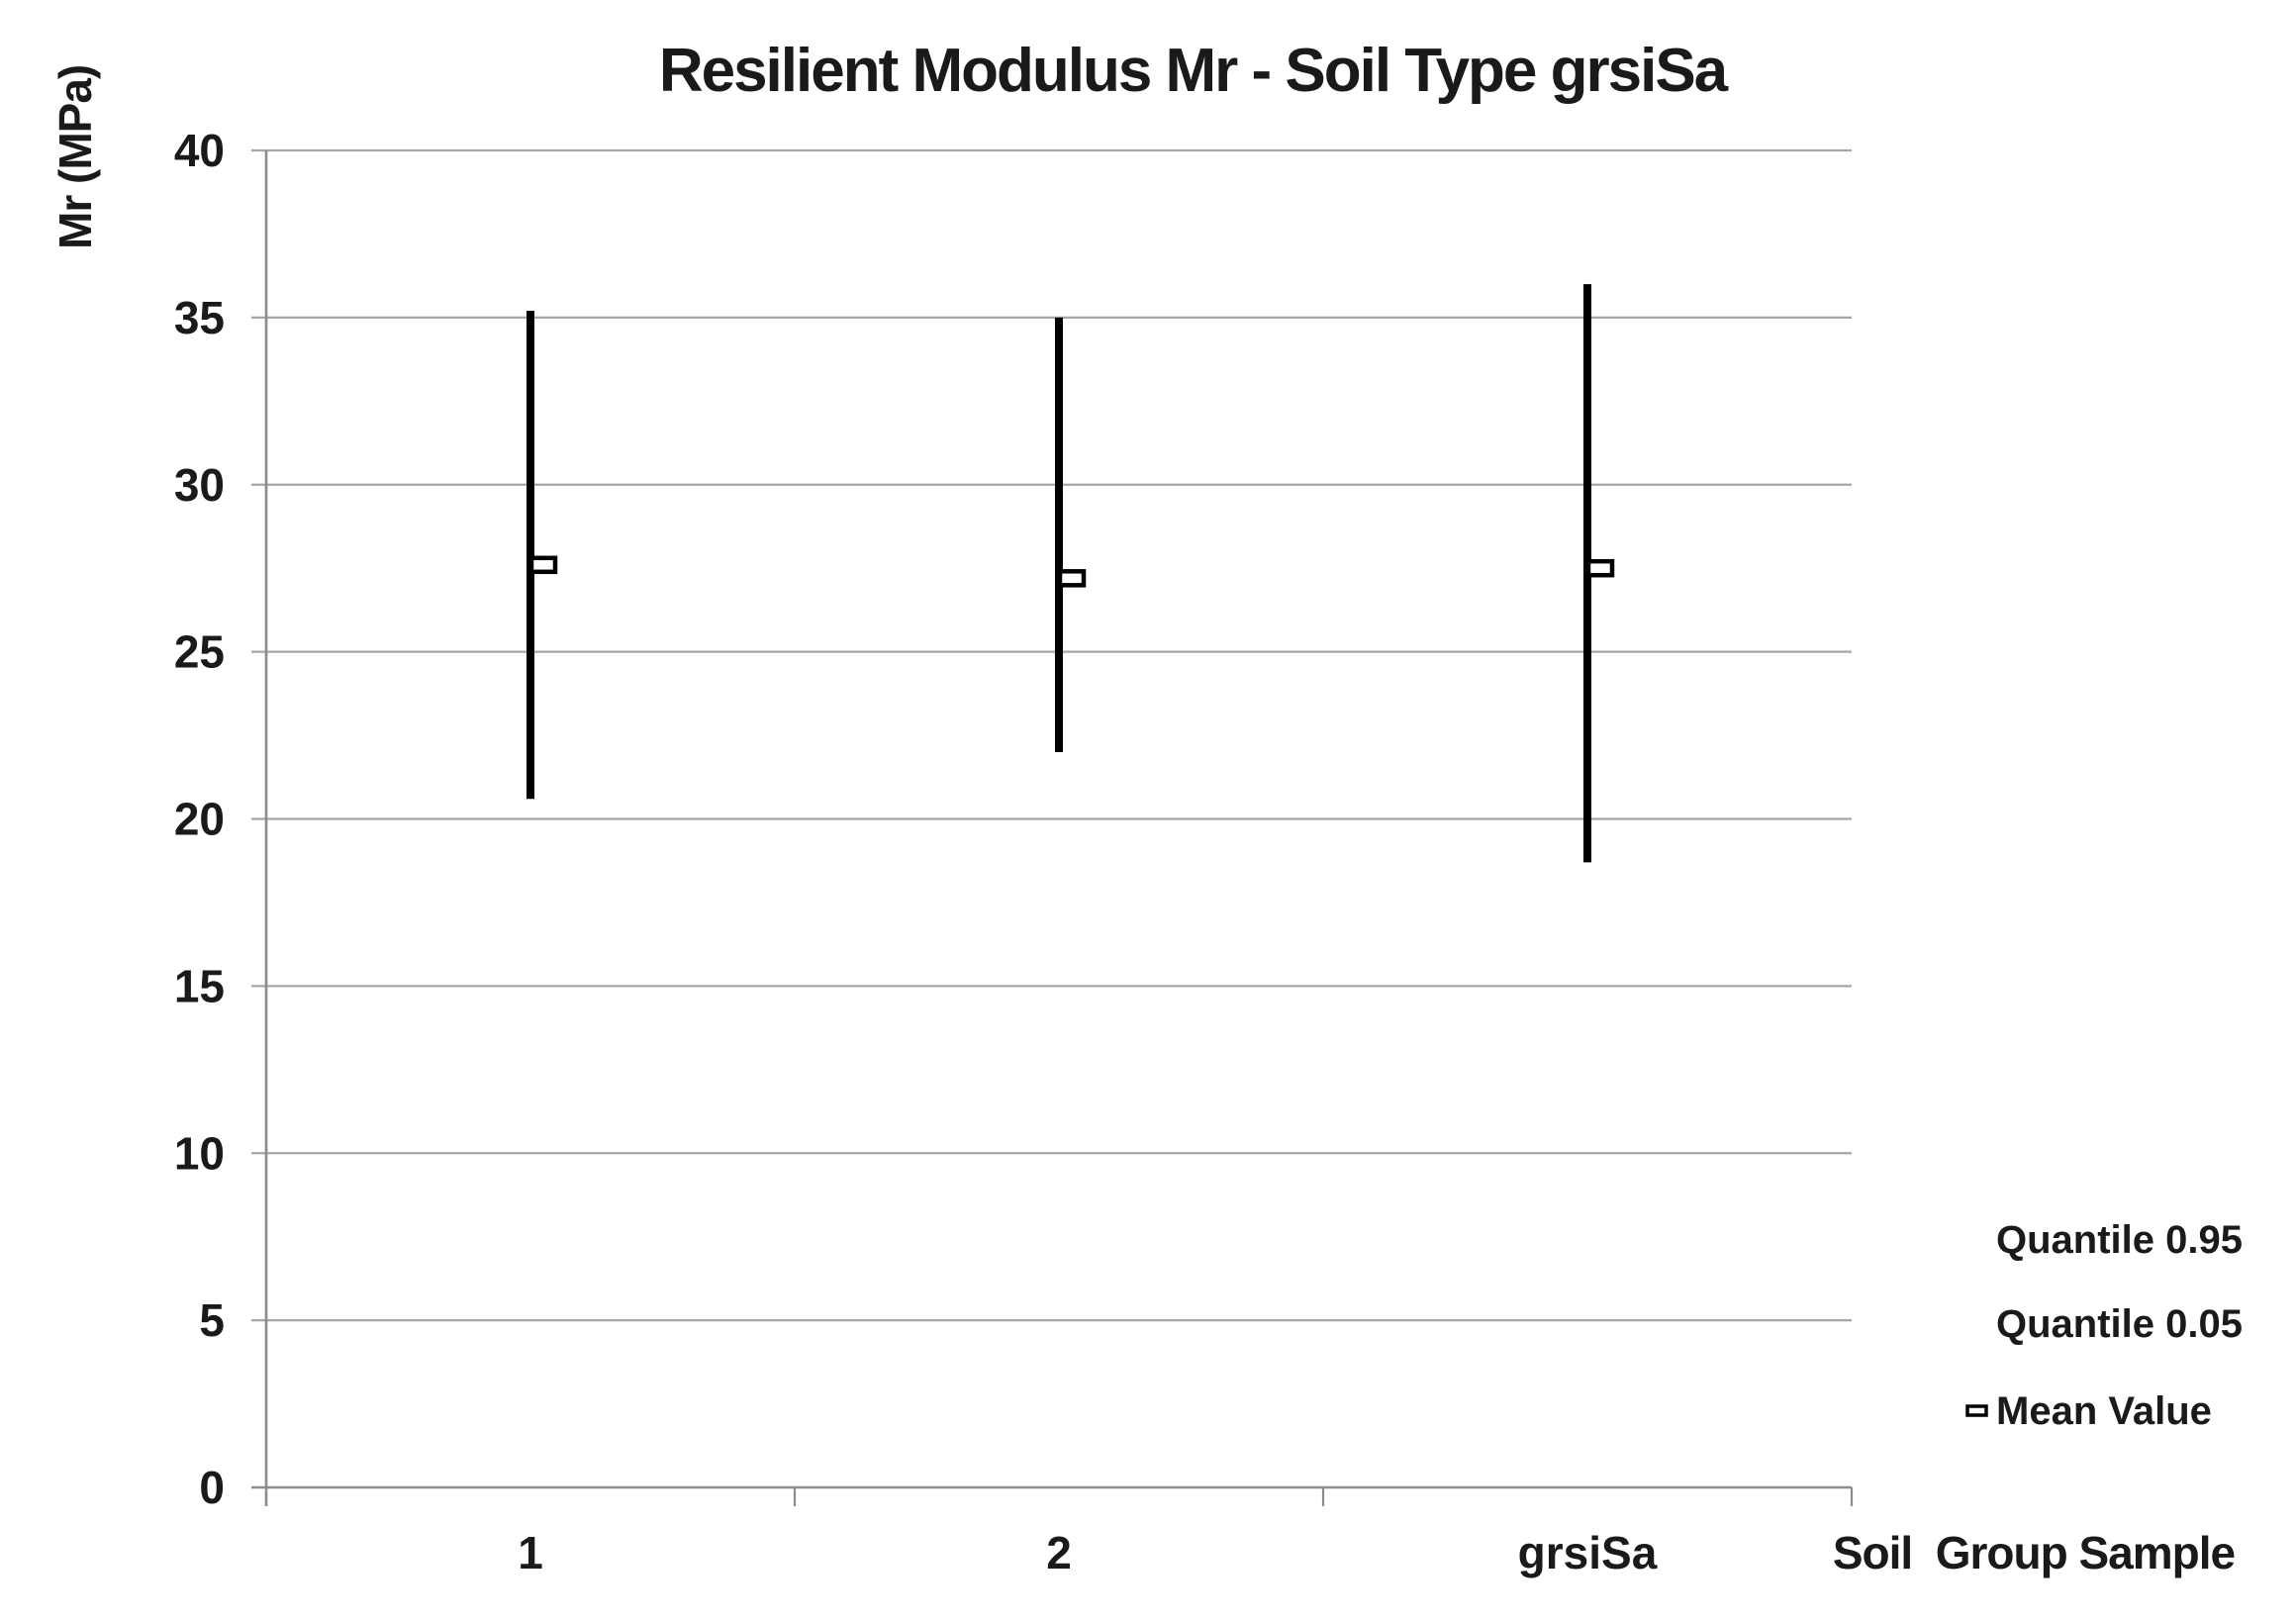 The height and width of the screenshot is (1623, 2296). Describe the element at coordinates (199, 1153) in the screenshot. I see `y-tick-label: 10` at that location.